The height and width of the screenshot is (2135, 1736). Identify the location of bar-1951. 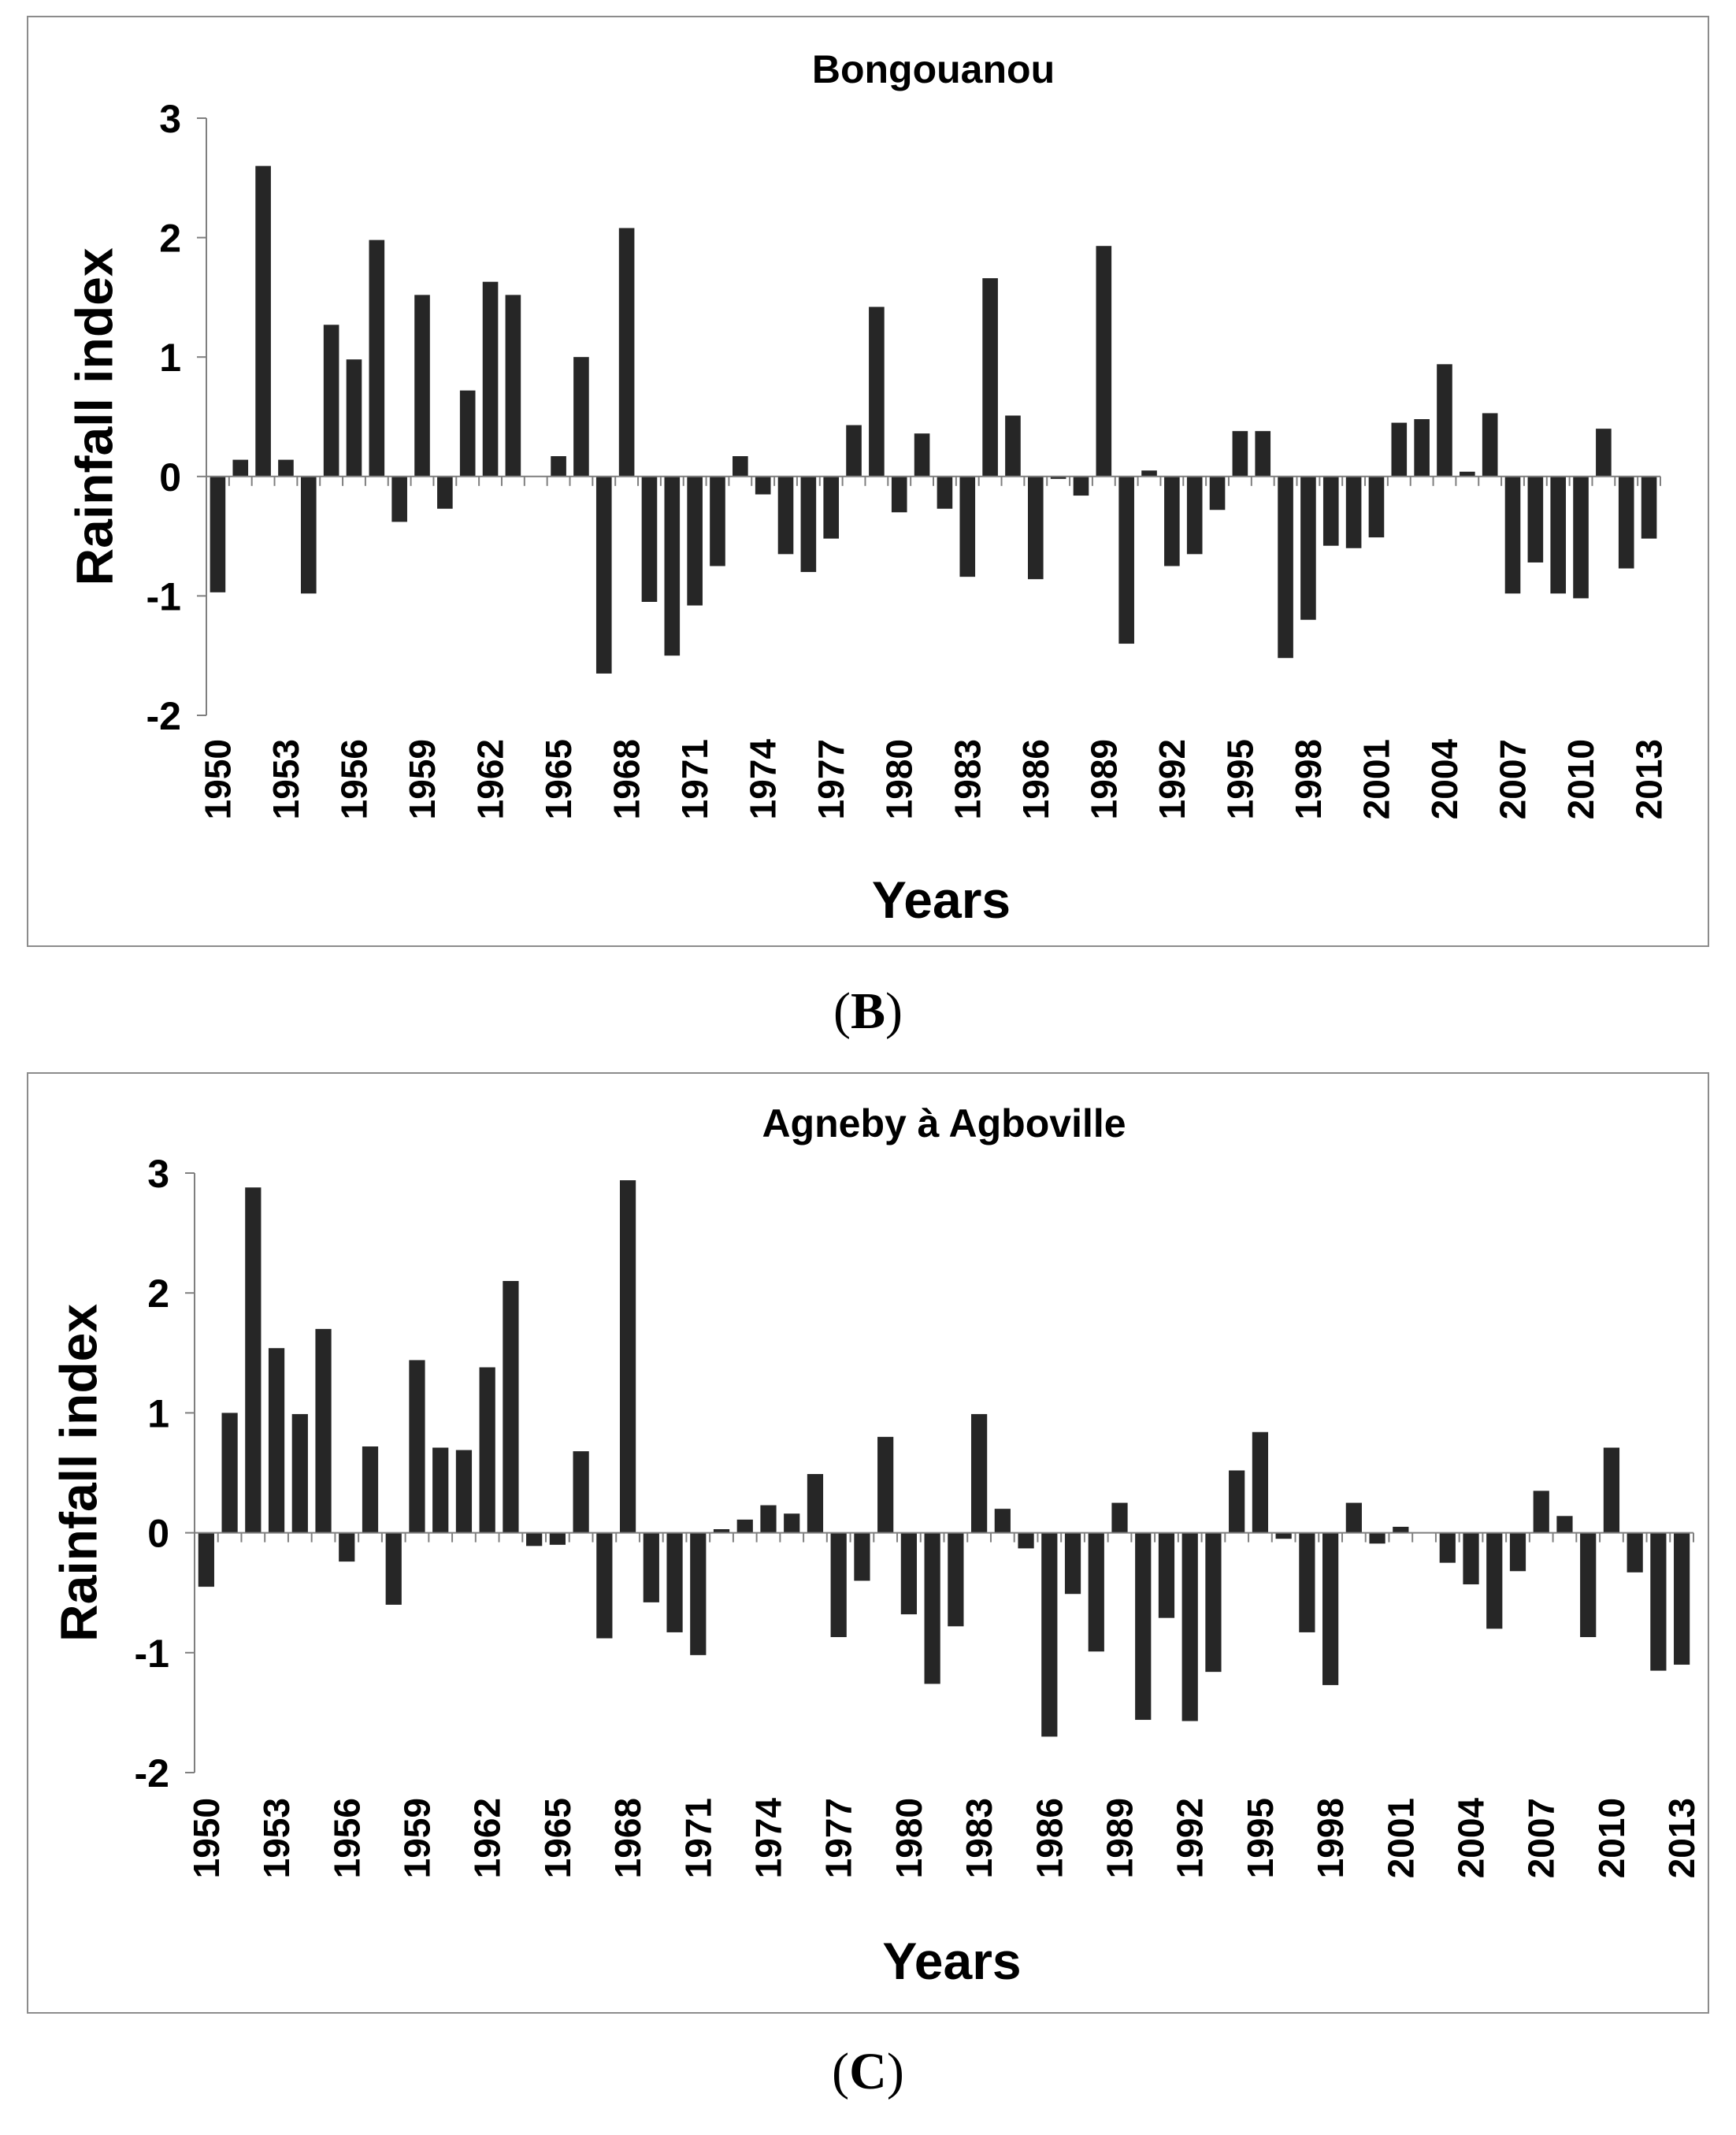
(240, 468).